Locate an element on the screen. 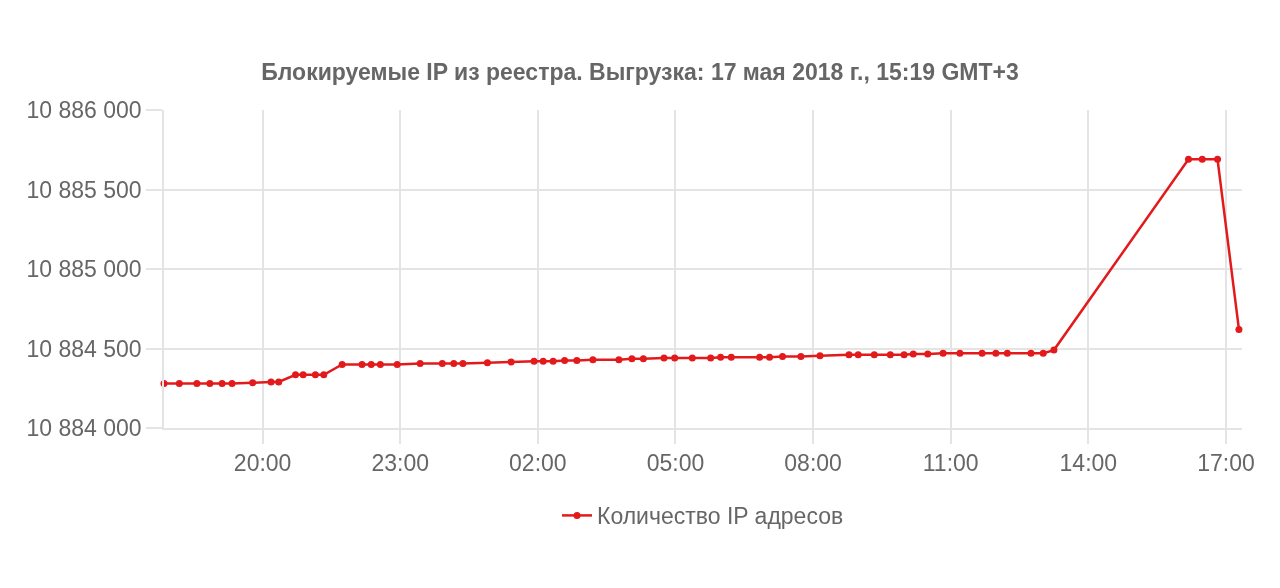  y-tick-label: 10 885 500 is located at coordinates (84, 189).